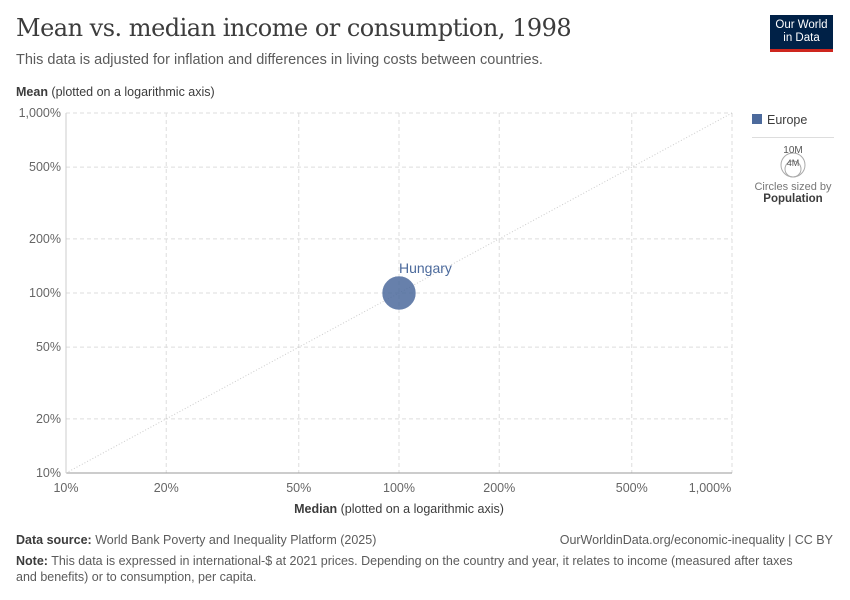  What do you see at coordinates (45, 293) in the screenshot?
I see `y-tick-label: 100%` at bounding box center [45, 293].